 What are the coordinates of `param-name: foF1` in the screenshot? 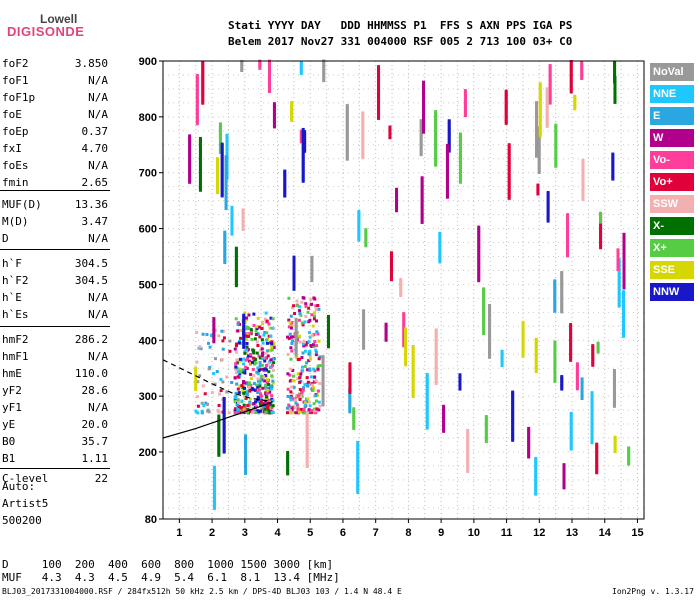 It's located at (15, 80).